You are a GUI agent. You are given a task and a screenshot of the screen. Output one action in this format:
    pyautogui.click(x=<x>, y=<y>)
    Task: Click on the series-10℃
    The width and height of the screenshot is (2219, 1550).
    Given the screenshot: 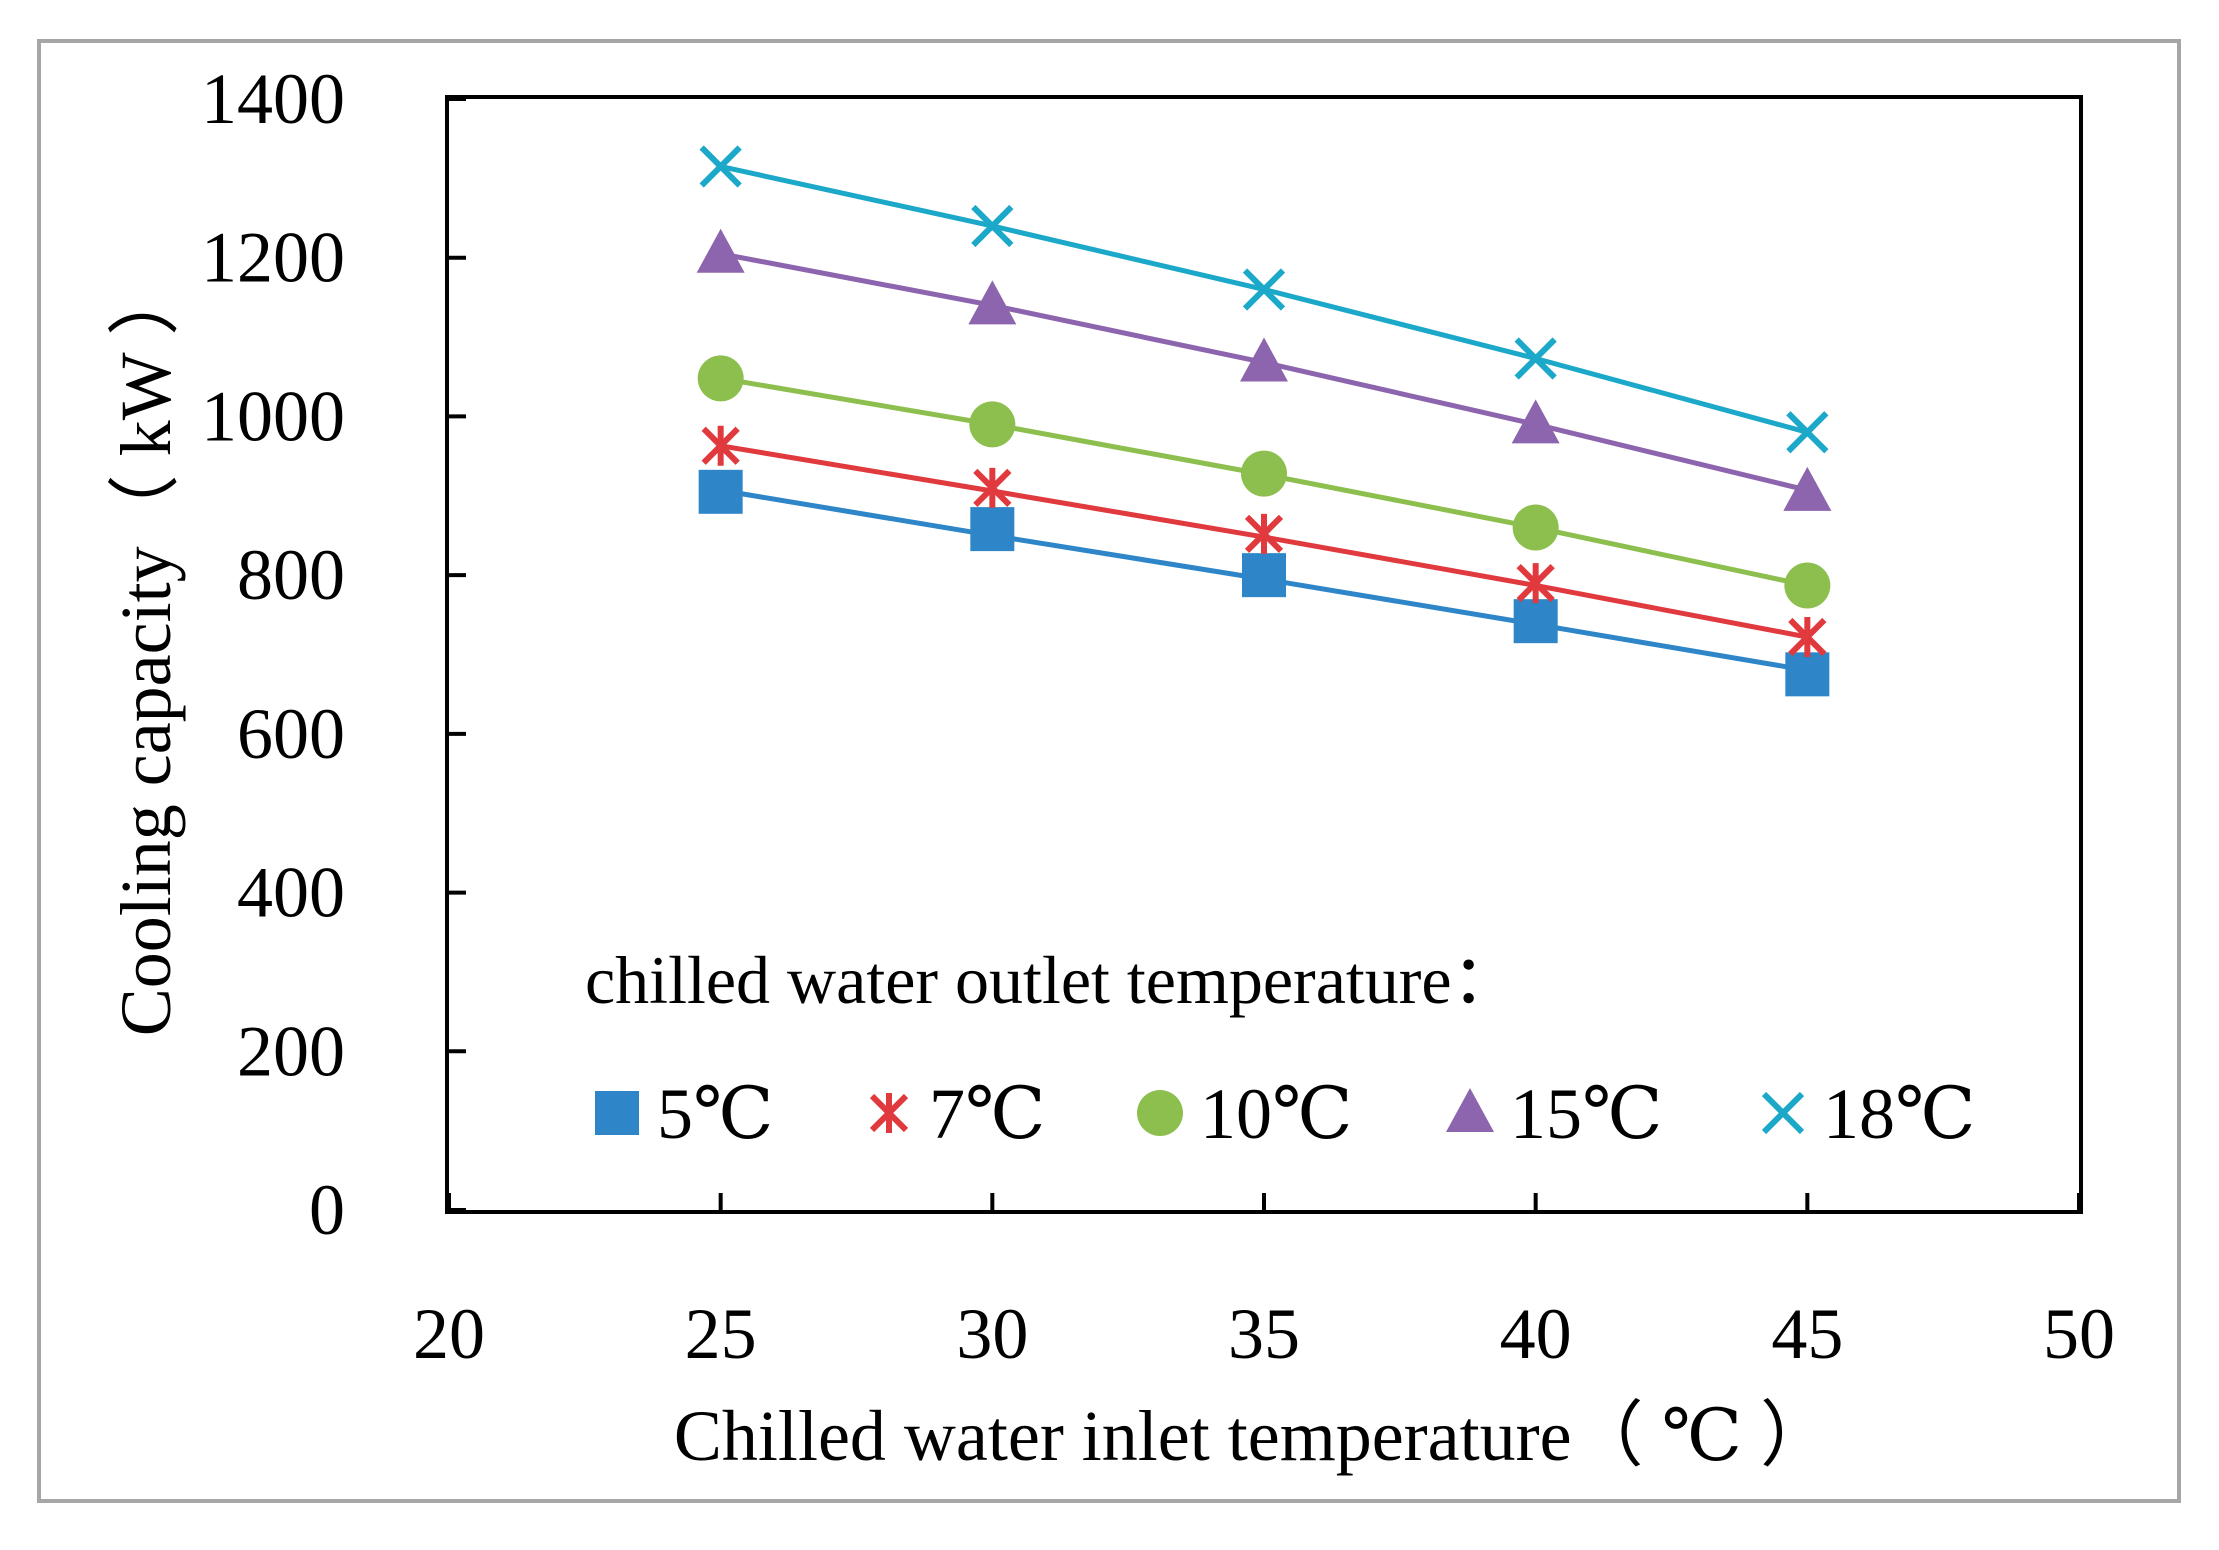 What is the action you would take?
    pyautogui.click(x=1264, y=482)
    